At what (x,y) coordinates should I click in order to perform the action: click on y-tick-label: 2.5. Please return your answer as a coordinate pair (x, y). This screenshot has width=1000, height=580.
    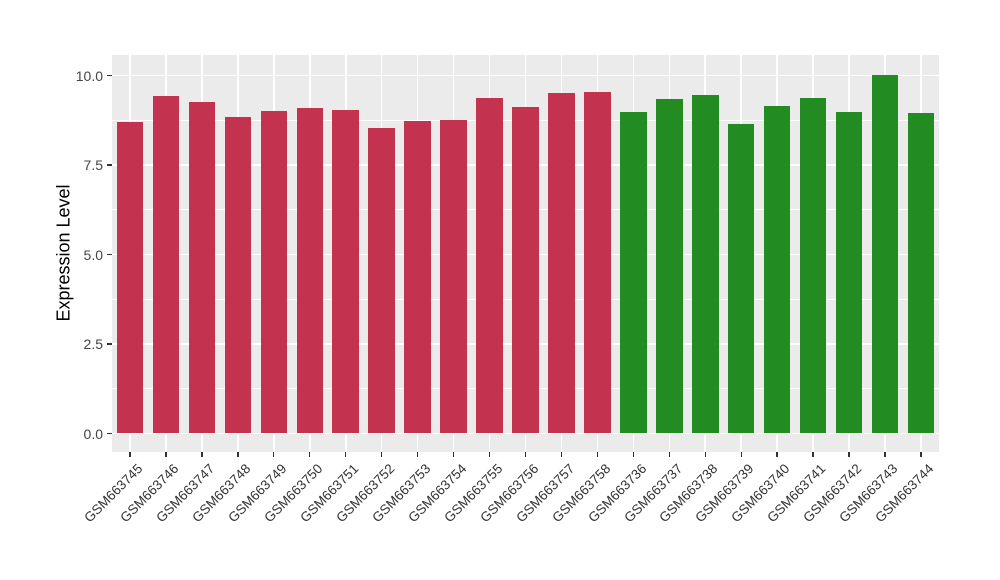
    Looking at the image, I should click on (93, 344).